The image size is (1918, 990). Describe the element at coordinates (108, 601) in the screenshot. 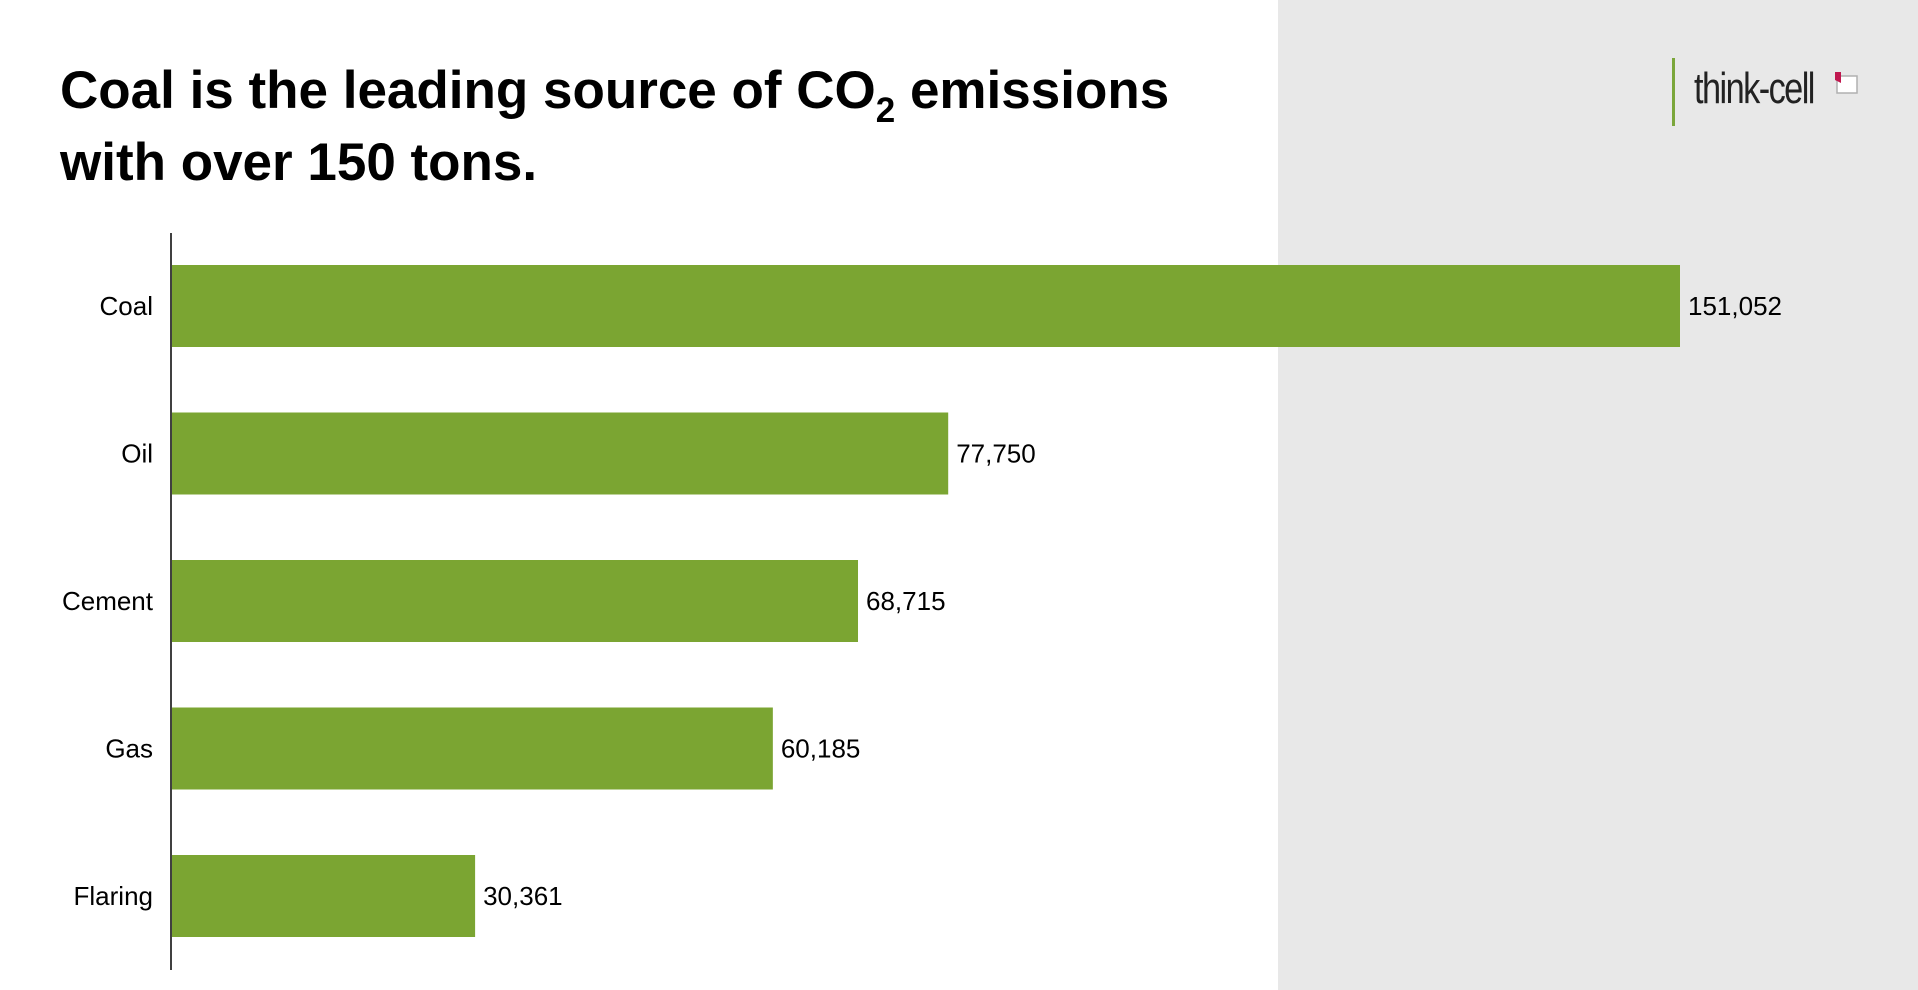

I see `category-label-cement: Cement` at that location.